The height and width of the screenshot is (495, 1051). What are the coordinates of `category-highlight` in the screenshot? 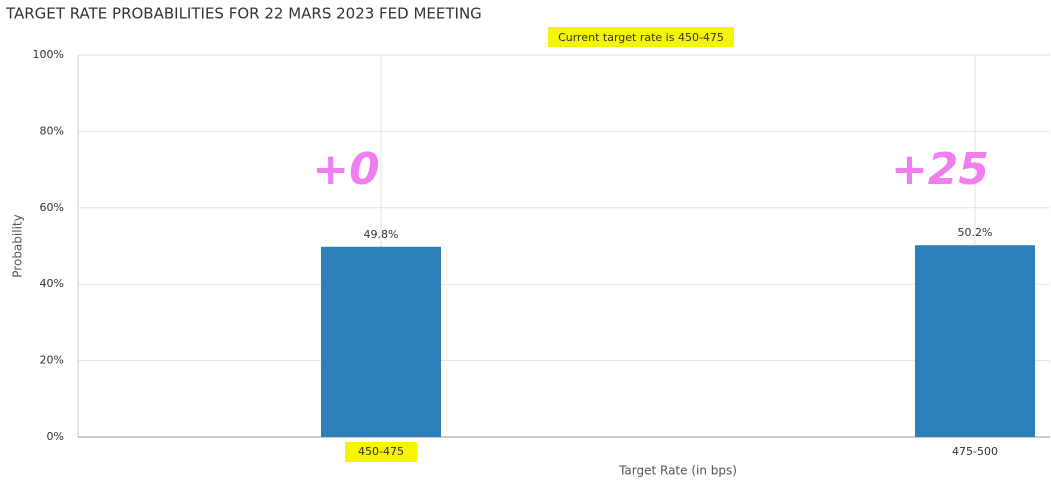 It's located at (381, 452).